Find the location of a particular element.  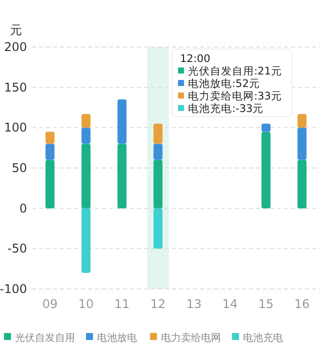

x-tick-label: 14 is located at coordinates (230, 304).